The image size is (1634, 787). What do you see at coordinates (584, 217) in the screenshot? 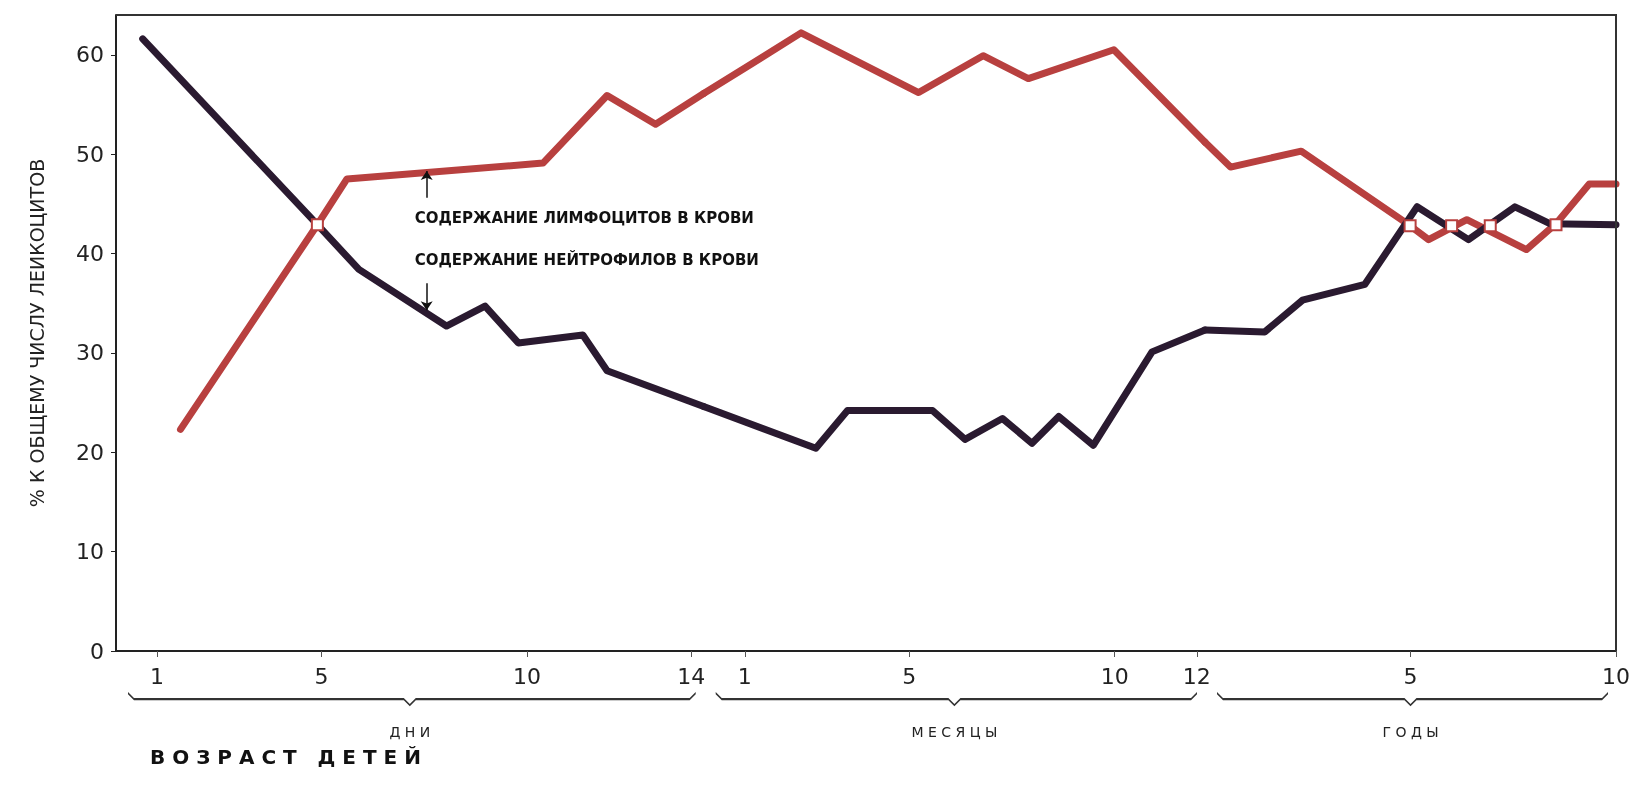
I see `annotation: СОДЕРЖАНИЕ ЛИМФОЦИТОВ В КРОВИ` at bounding box center [584, 217].